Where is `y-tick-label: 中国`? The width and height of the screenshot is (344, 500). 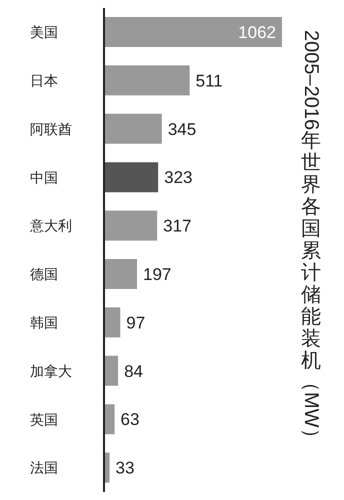
y-tick-label: 中国 is located at coordinates (44, 178).